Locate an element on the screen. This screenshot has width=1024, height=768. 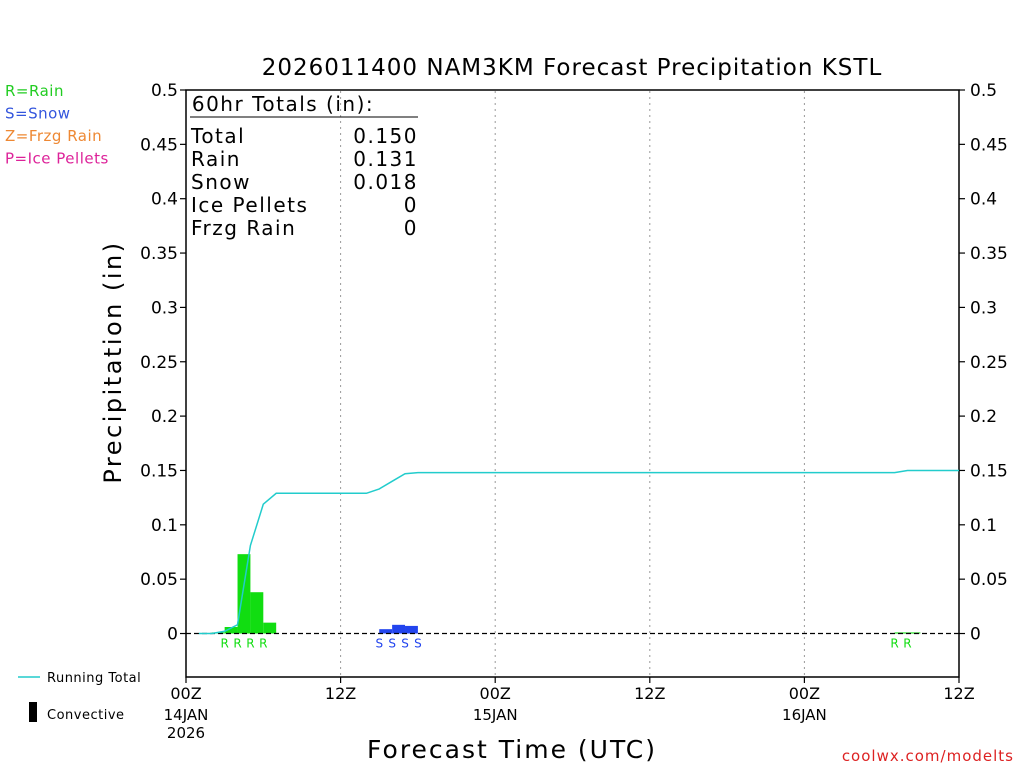
y-tick-label-right: 0.05 is located at coordinates (989, 580).